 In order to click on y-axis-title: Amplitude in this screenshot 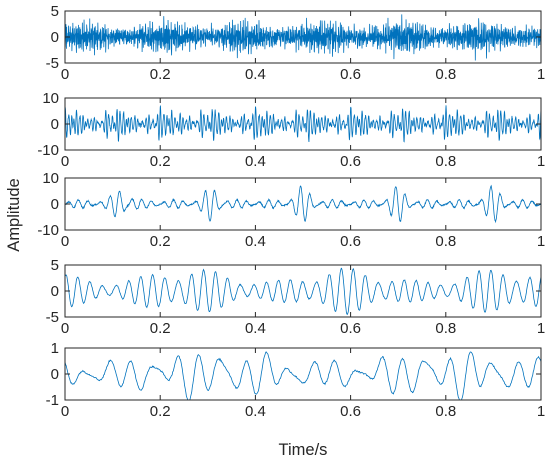, I will do `click(14, 214)`.